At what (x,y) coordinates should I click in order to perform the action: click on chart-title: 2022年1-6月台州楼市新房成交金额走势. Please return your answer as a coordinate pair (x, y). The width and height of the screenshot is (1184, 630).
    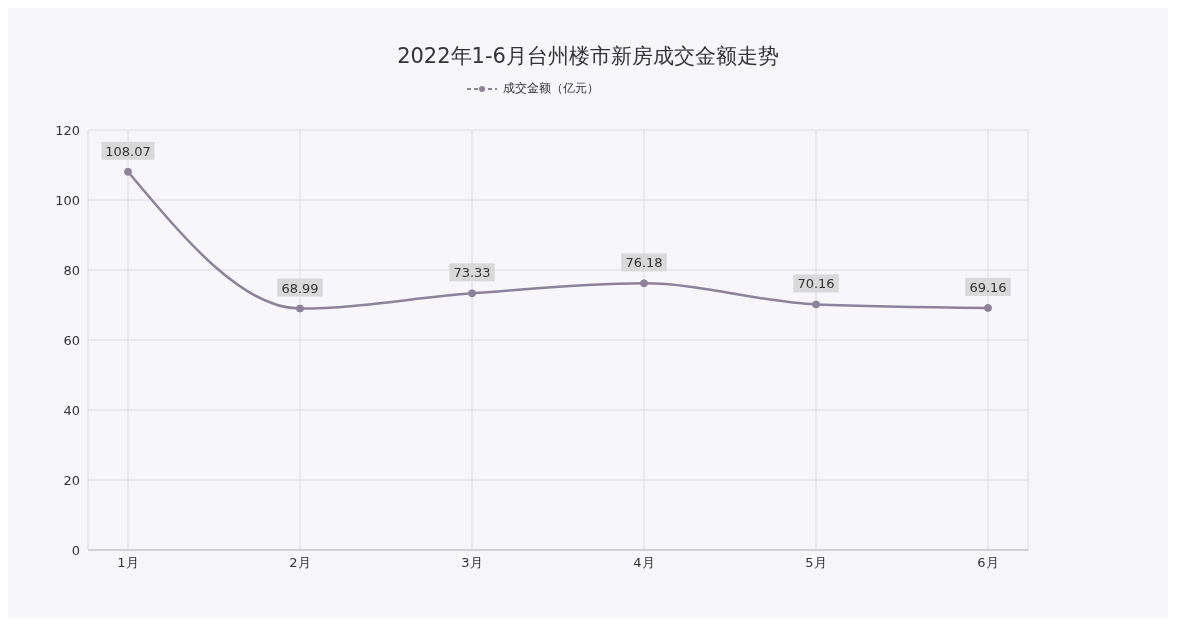
    Looking at the image, I should click on (588, 56).